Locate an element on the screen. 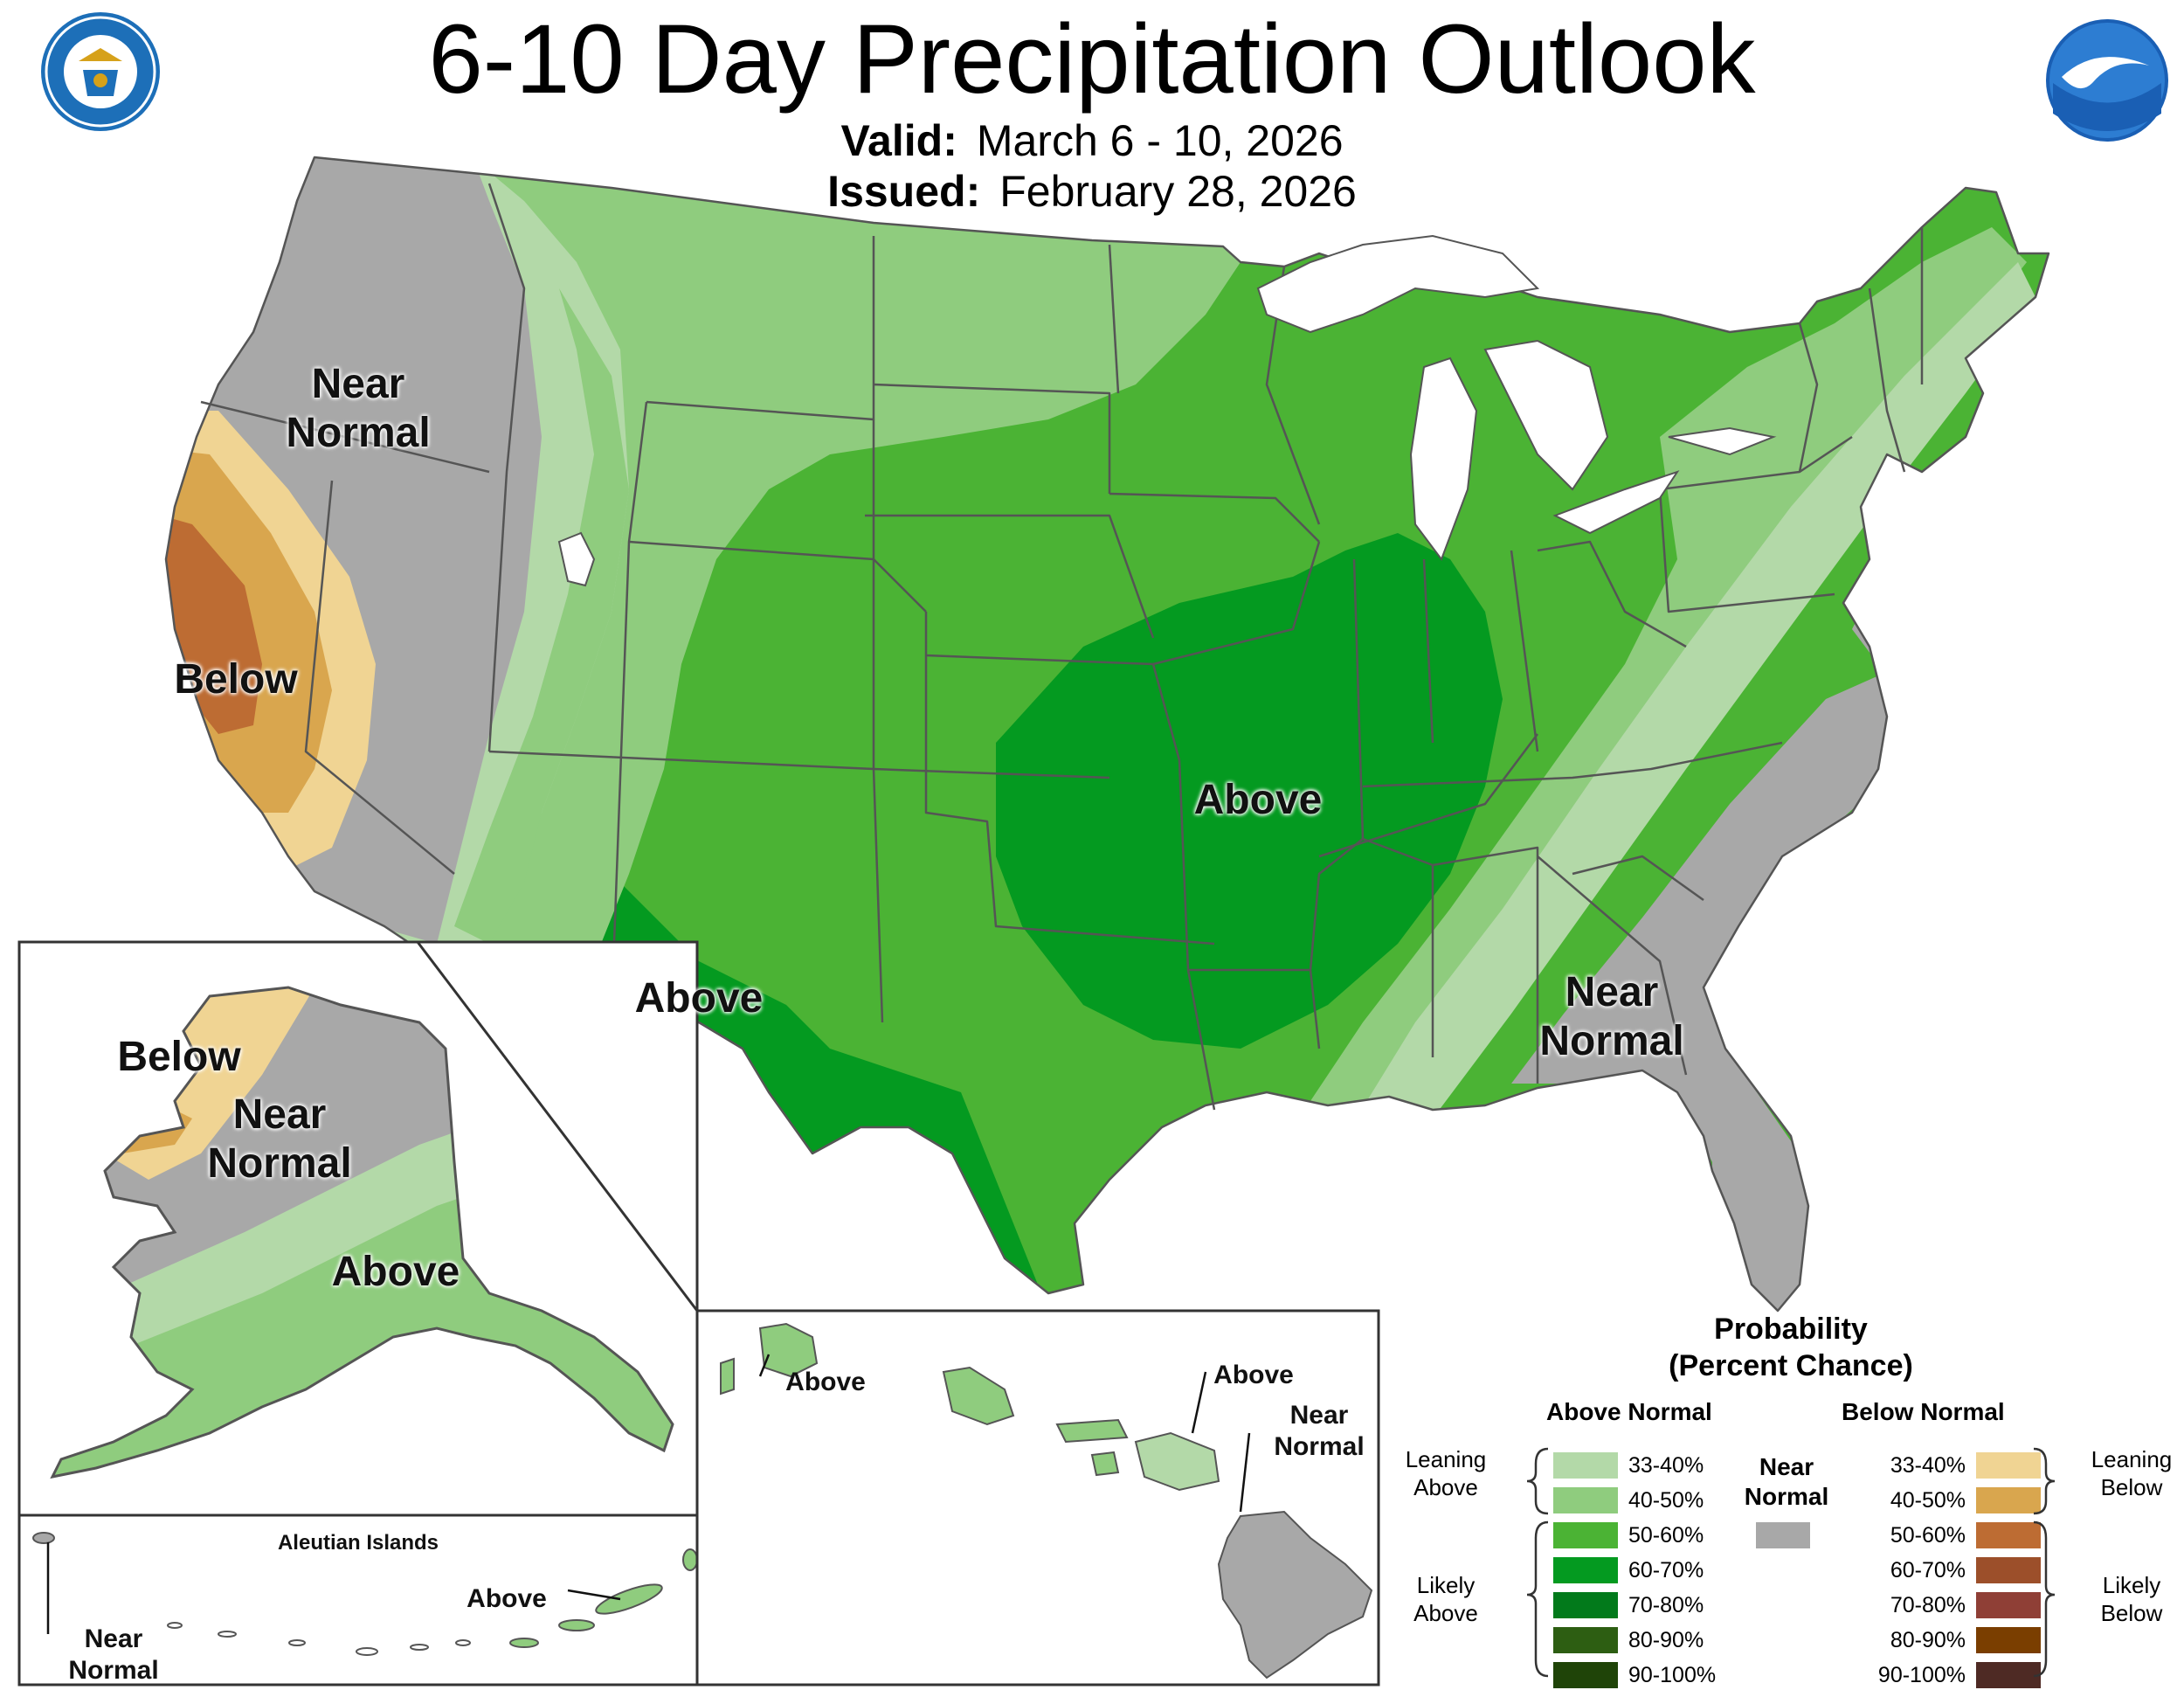  label-alaska-above: Above is located at coordinates (395, 1272).